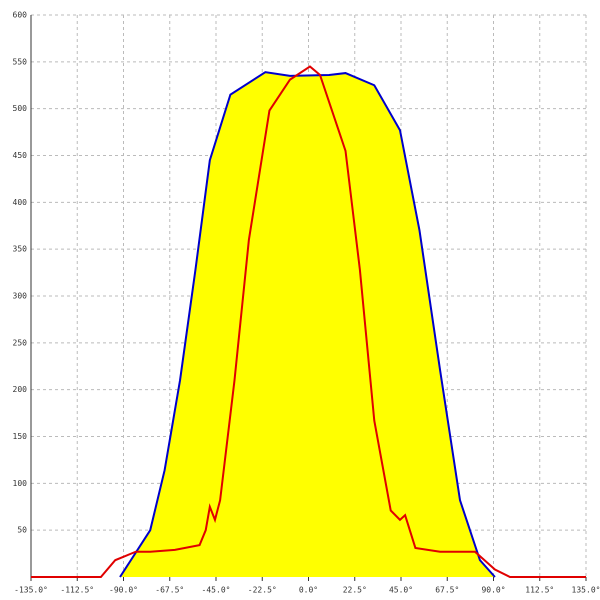 This screenshot has height=600, width=600. Describe the element at coordinates (31, 590) in the screenshot. I see `x-tick-label: -135.0°` at that location.